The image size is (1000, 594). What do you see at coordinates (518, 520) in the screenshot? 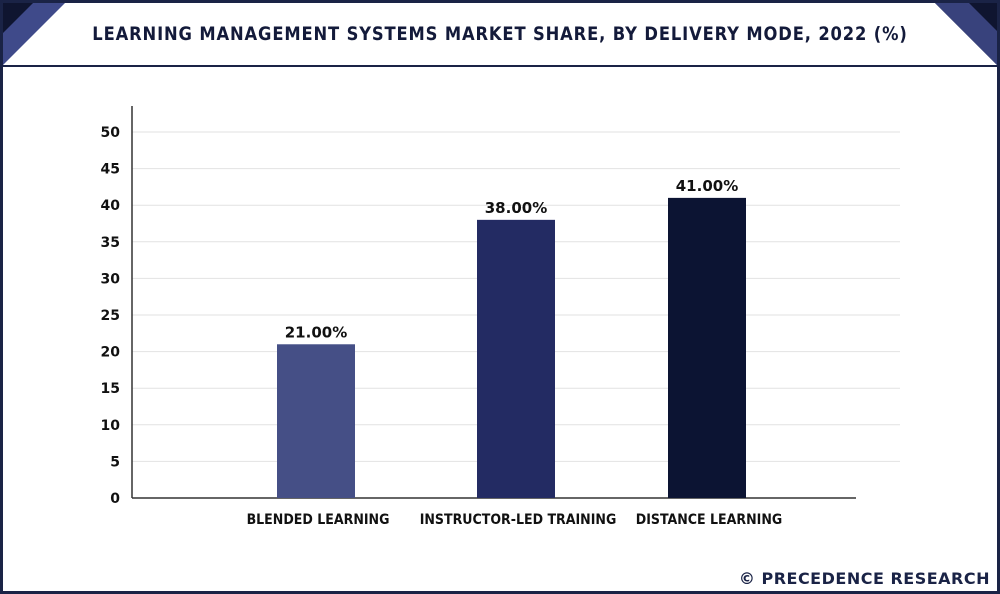
I see `x-category-label: INSTRUCTOR-LED TRAINING` at bounding box center [518, 520].